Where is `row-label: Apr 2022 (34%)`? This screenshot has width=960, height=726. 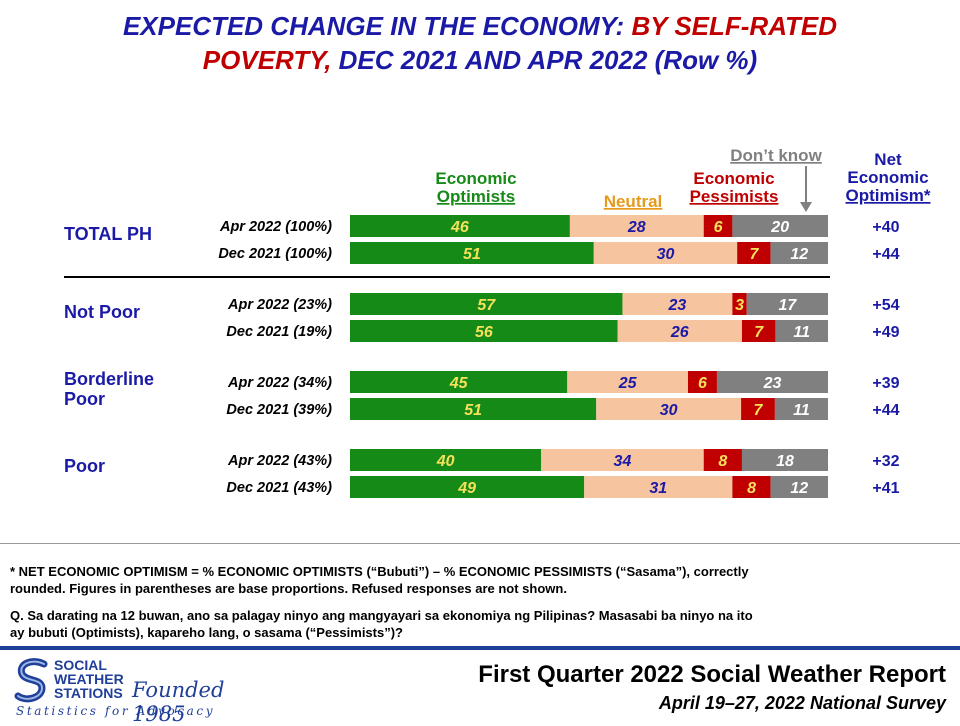 row-label: Apr 2022 (34%) is located at coordinates (279, 383).